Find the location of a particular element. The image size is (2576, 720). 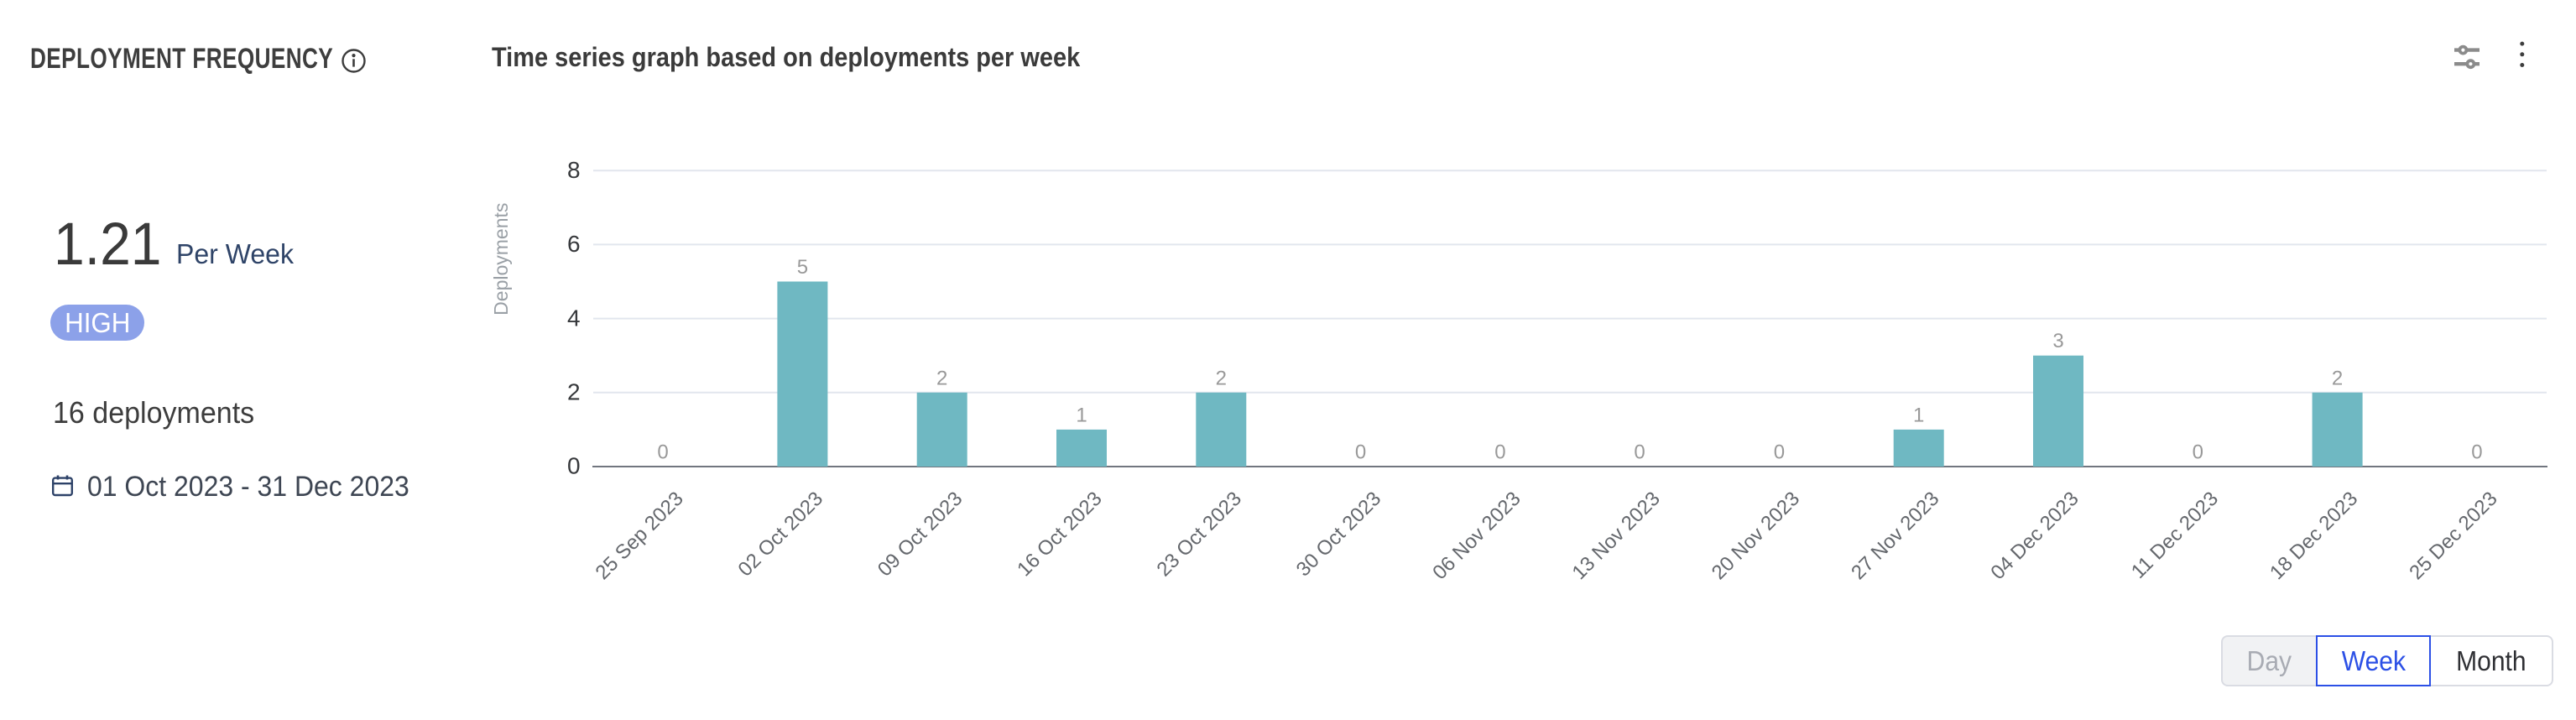

svg-text: 25 Dec 2023 is located at coordinates (2453, 536).